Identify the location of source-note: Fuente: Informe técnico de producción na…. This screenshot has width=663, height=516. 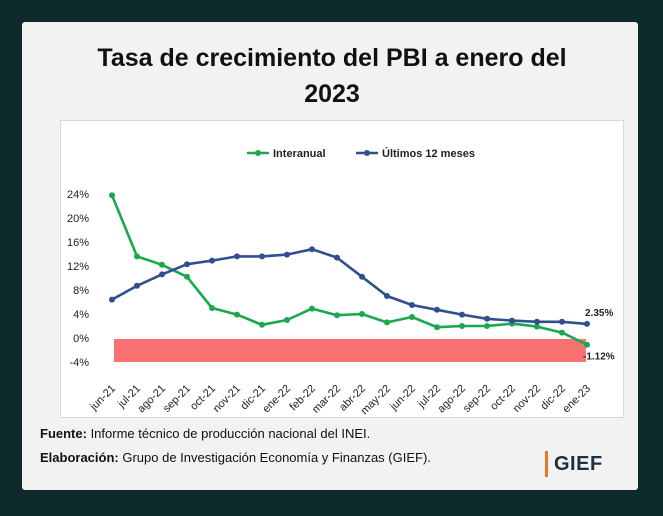
(205, 433).